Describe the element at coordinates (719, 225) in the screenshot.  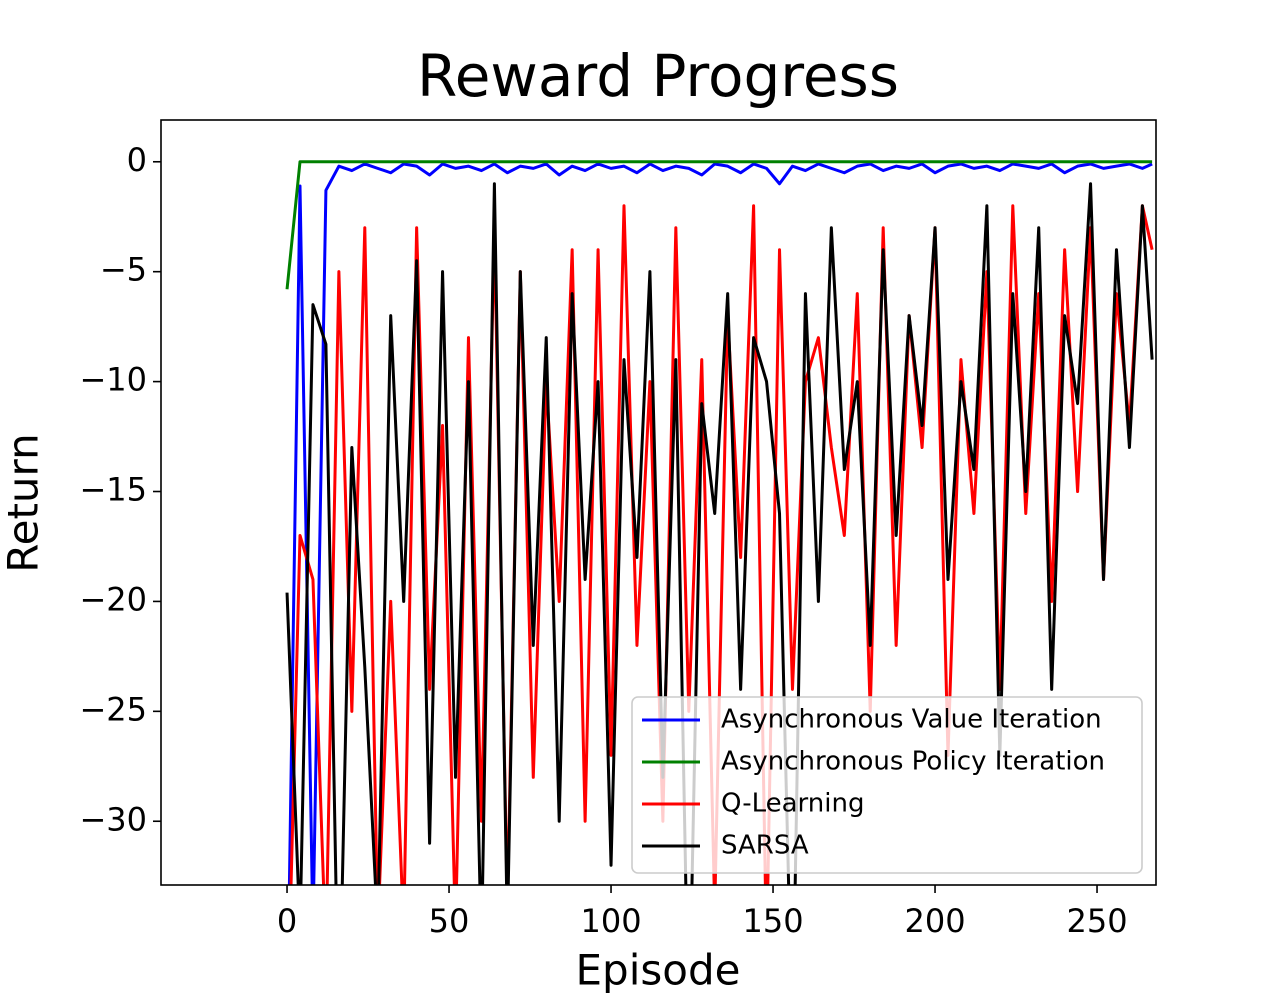
I see `series-line` at that location.